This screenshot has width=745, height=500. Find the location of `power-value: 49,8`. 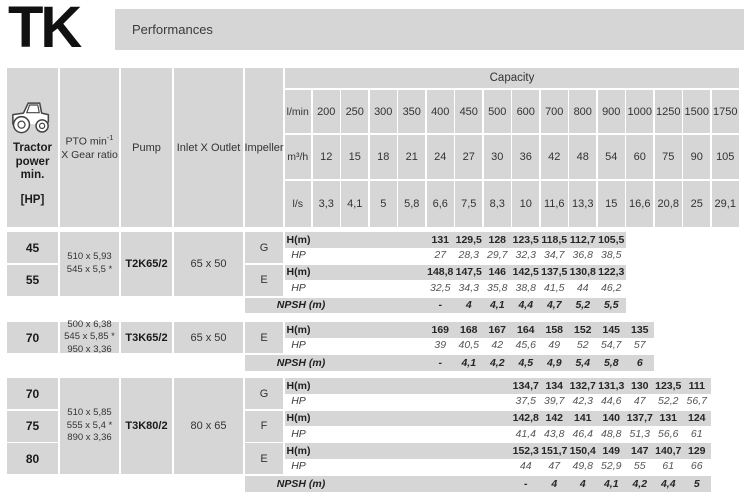

power-value: 49,8 is located at coordinates (582, 466).